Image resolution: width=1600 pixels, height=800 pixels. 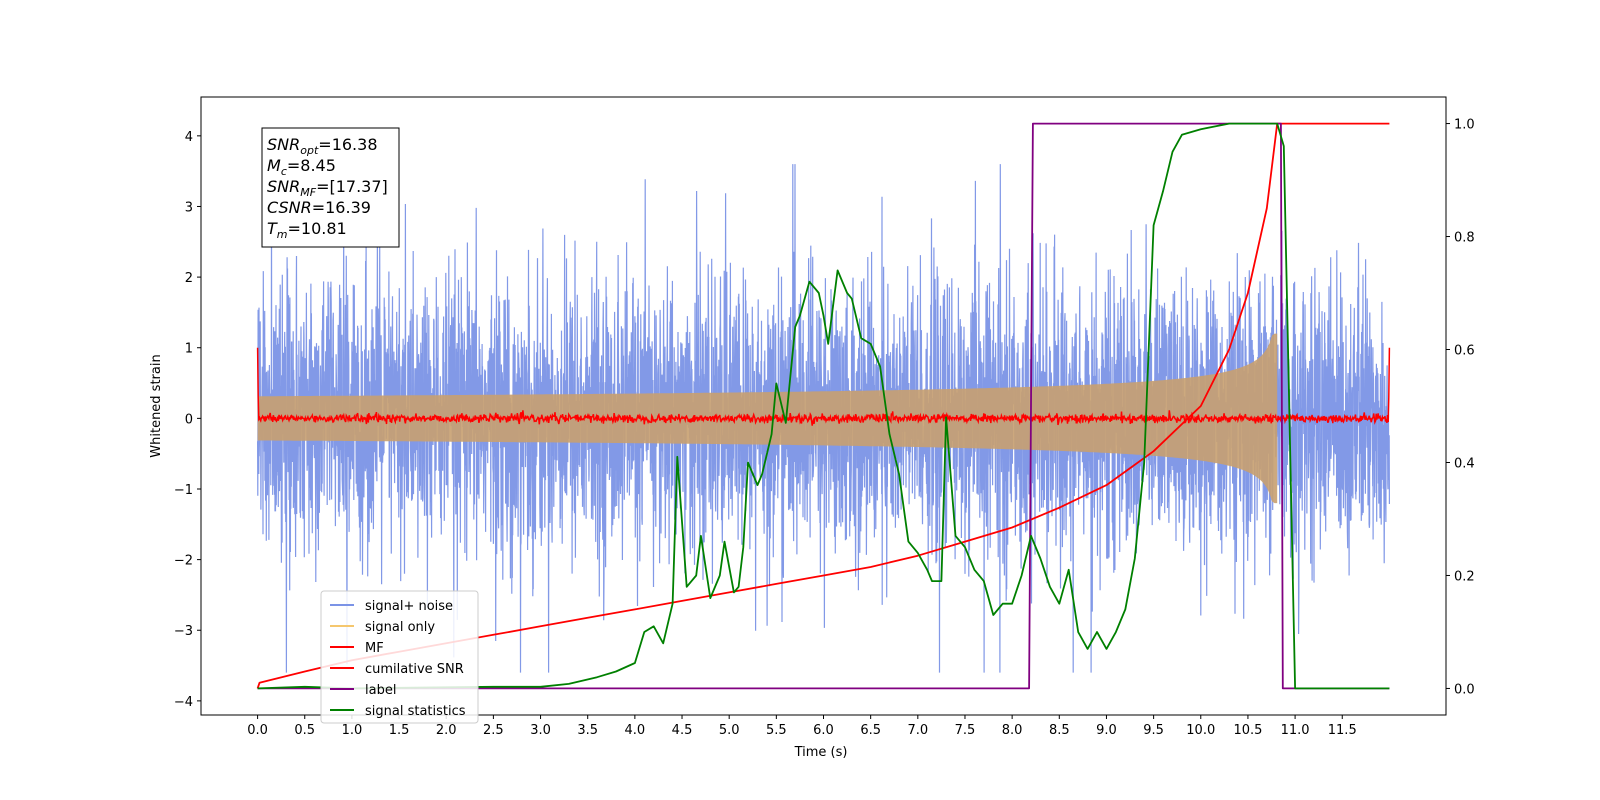 What do you see at coordinates (587, 730) in the screenshot?
I see `x-tick-label: 3.5` at bounding box center [587, 730].